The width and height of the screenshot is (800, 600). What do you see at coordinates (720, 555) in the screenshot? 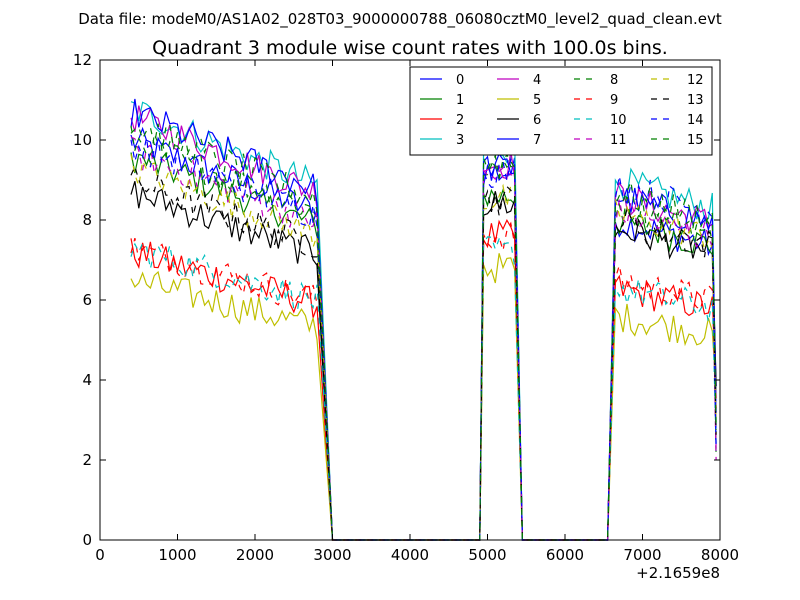
I see `x-tick-label: 8000` at bounding box center [720, 555].